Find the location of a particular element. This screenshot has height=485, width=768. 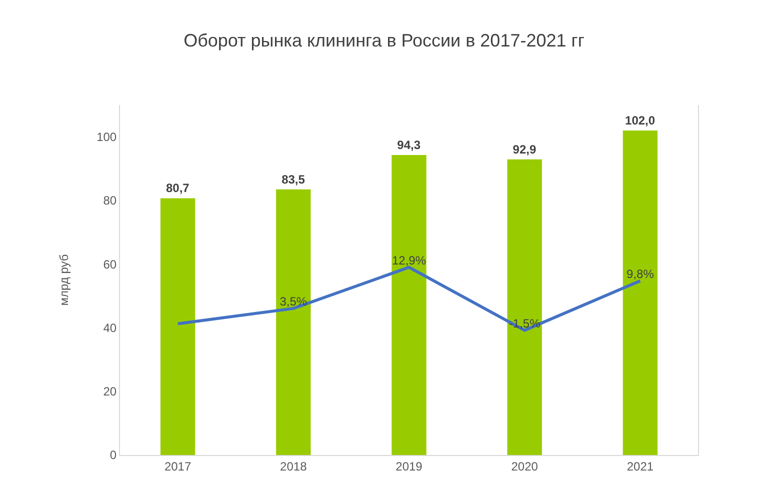

data-label: 12,9% is located at coordinates (409, 260).